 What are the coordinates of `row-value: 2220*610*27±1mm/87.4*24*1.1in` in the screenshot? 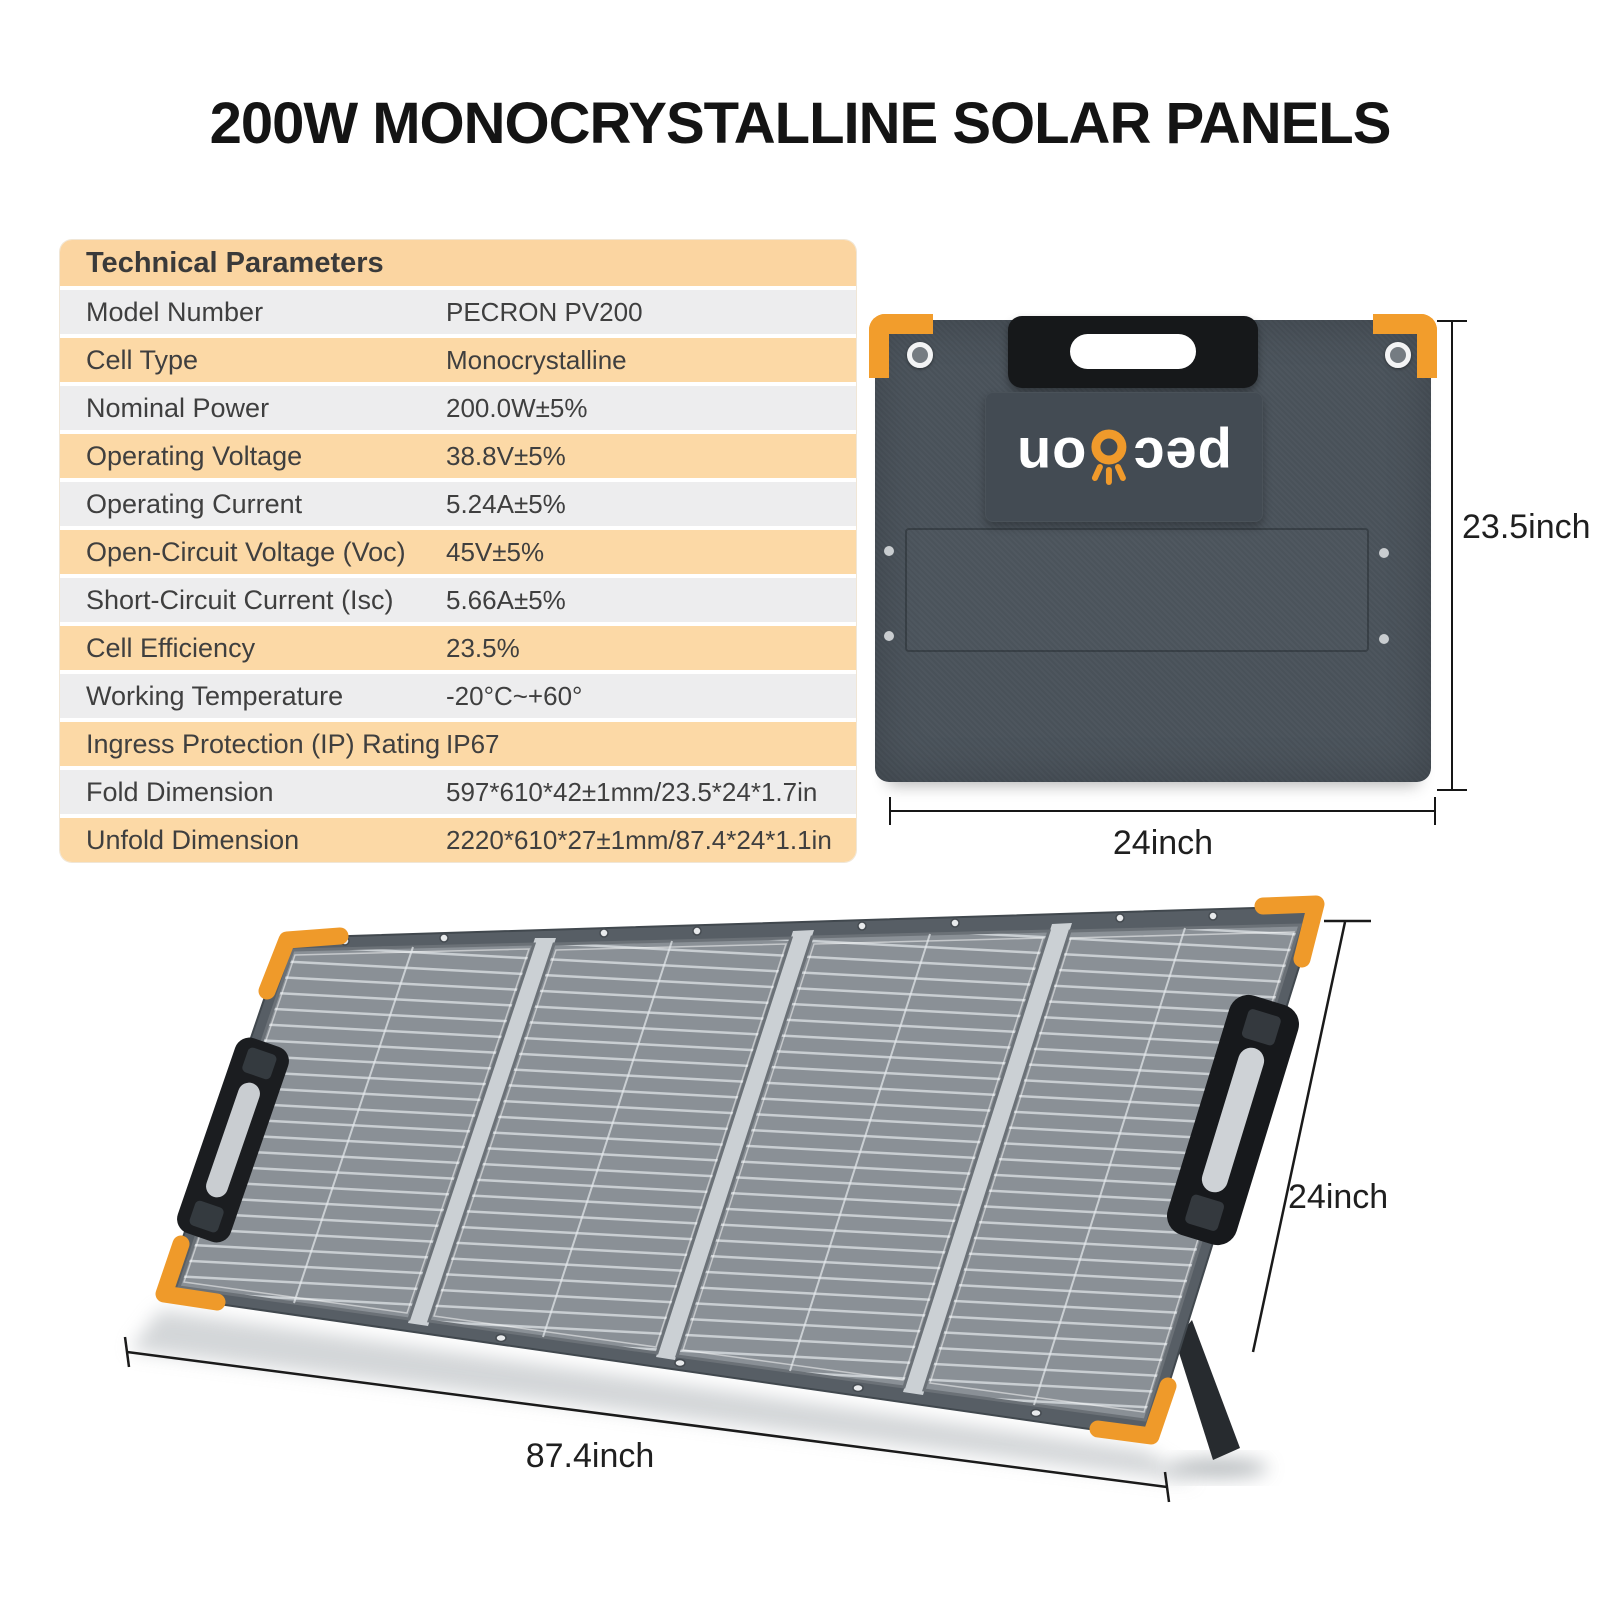 It's located at (639, 839).